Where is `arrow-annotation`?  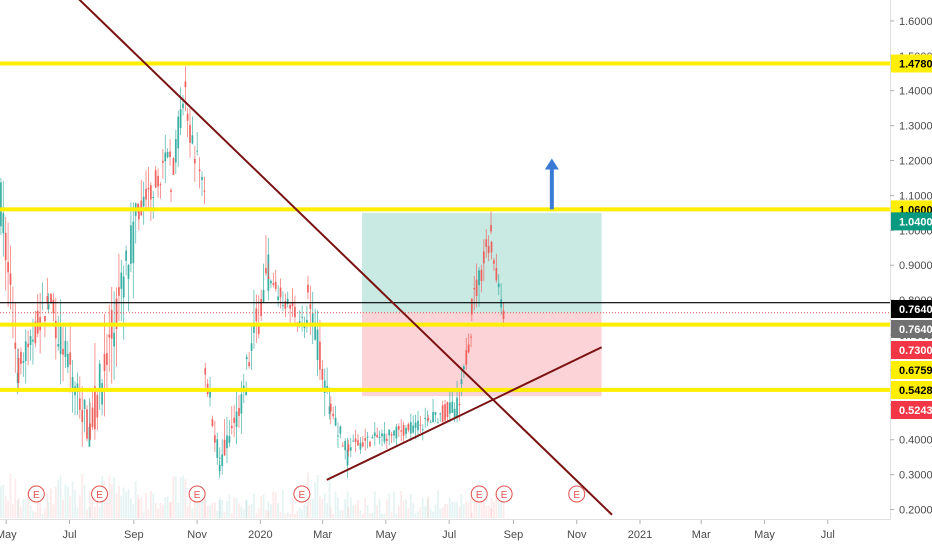 arrow-annotation is located at coordinates (551, 184).